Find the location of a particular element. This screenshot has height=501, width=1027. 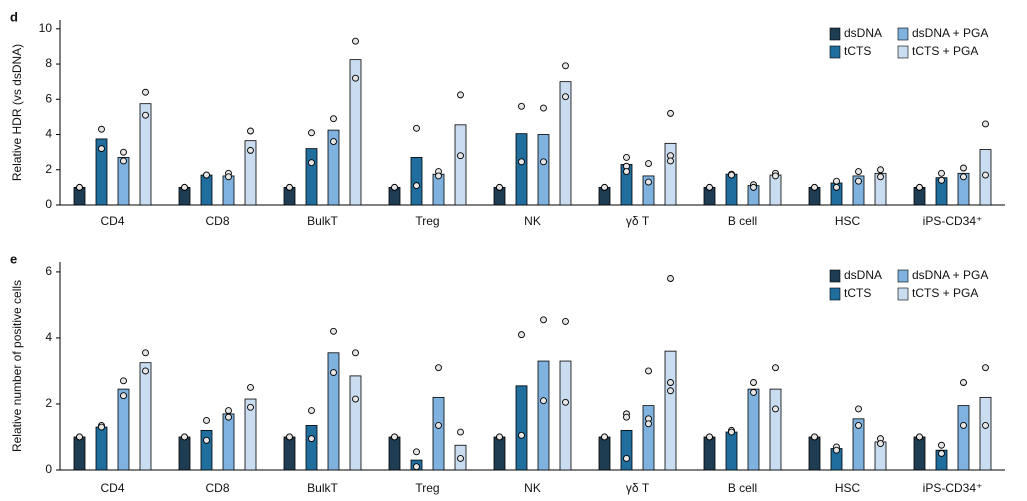

y-axis-label: Relative HDR (vs dsDNA) is located at coordinates (17, 112).